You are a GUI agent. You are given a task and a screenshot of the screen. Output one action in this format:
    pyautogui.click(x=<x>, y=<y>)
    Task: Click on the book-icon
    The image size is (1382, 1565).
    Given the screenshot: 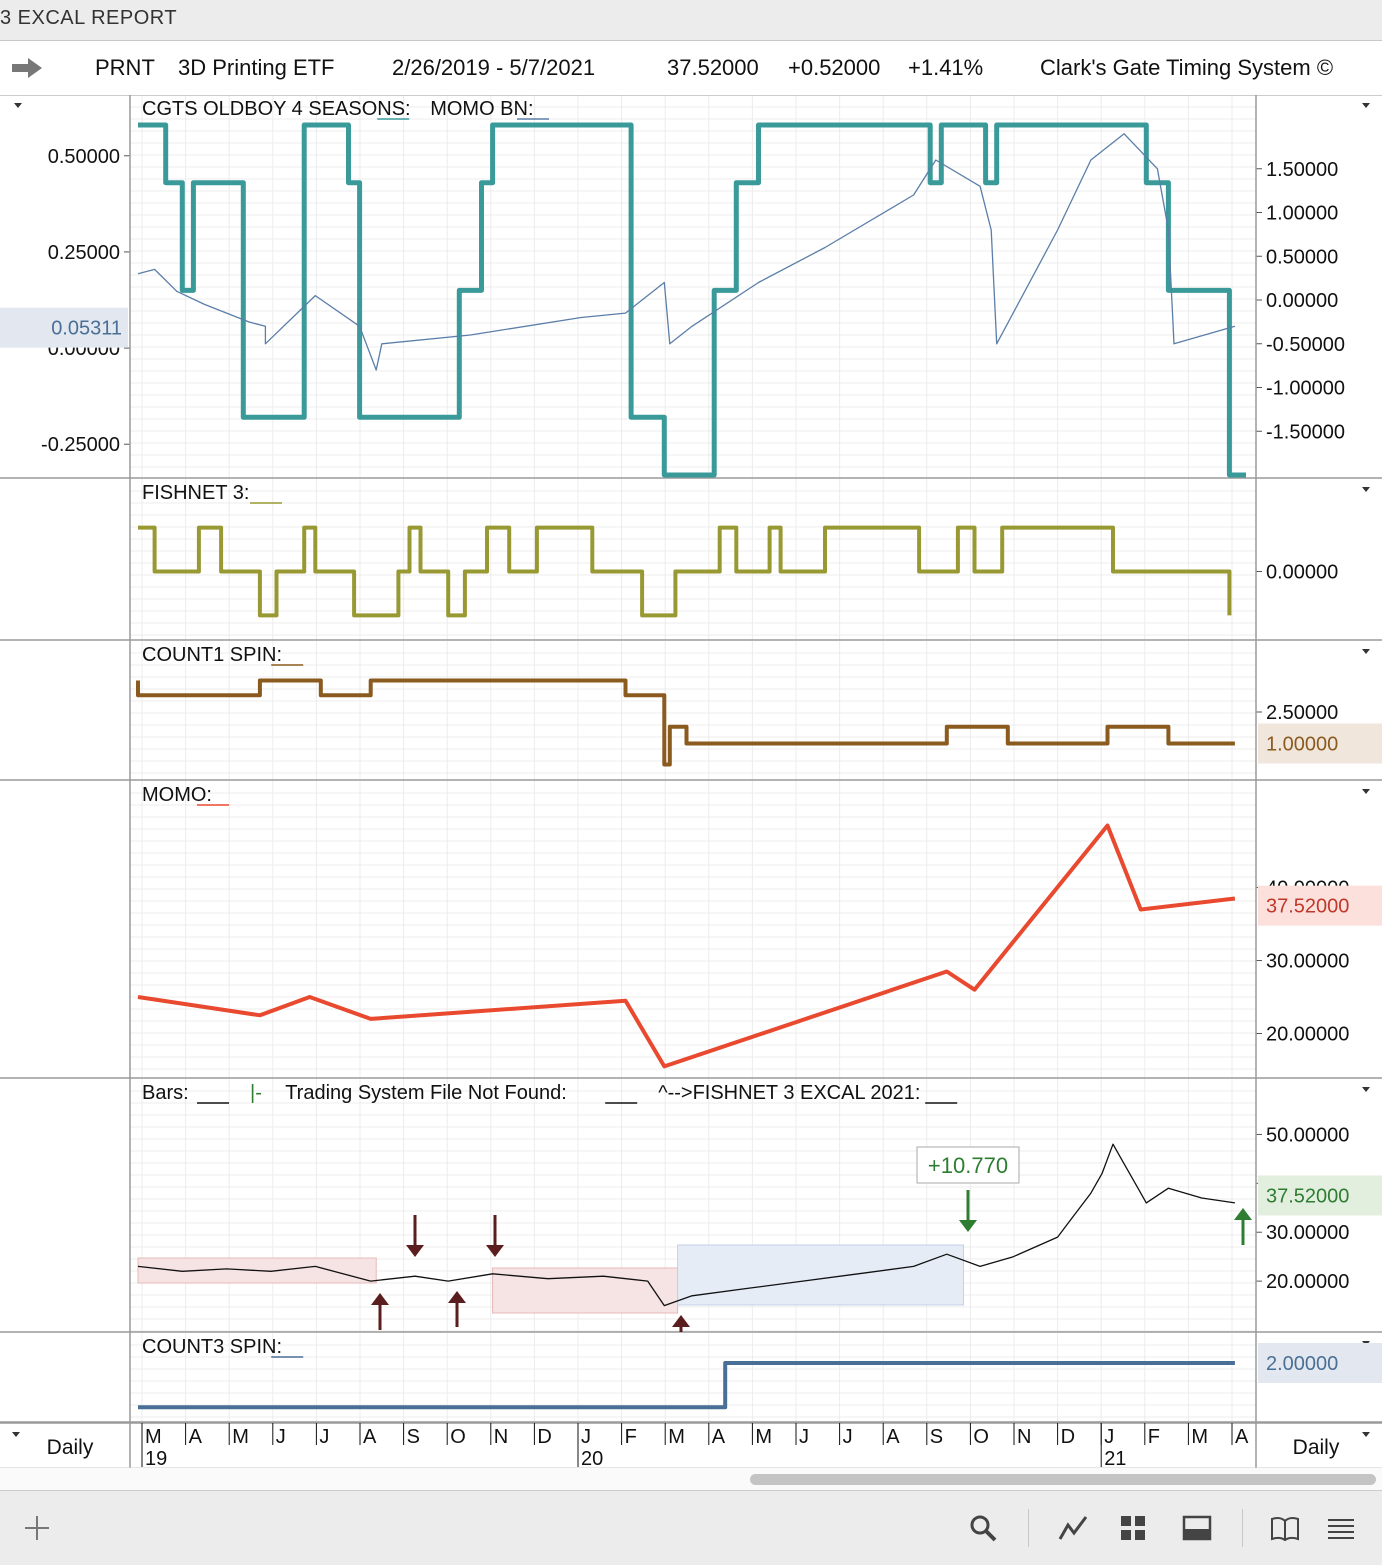 What is the action you would take?
    pyautogui.click(x=1285, y=1528)
    